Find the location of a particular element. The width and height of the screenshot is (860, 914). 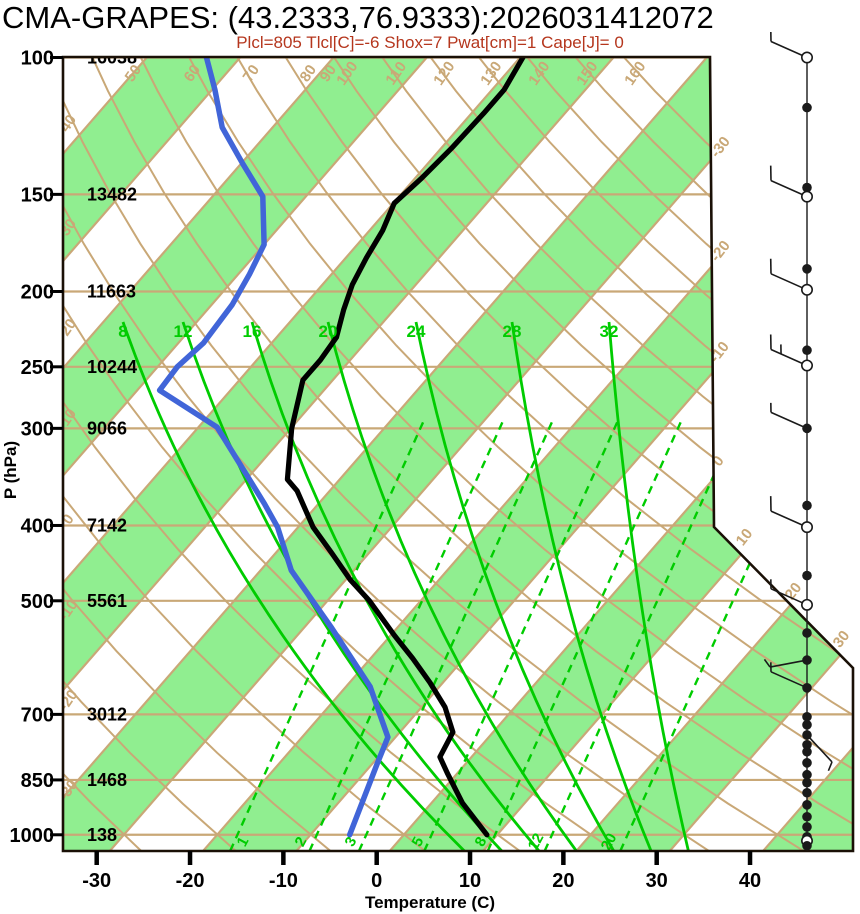

svg-text: 24 is located at coordinates (416, 331).